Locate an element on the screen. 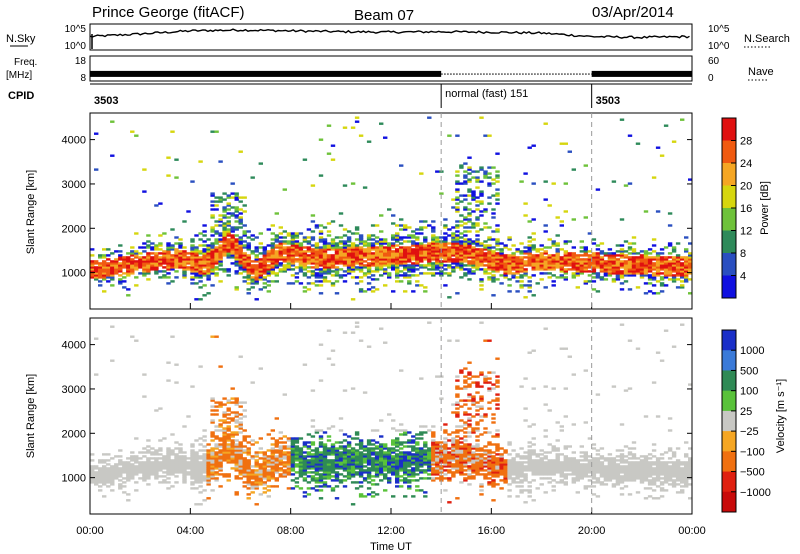 This screenshot has height=554, width=800. velocity-cell-1940 is located at coordinates (493, 400).